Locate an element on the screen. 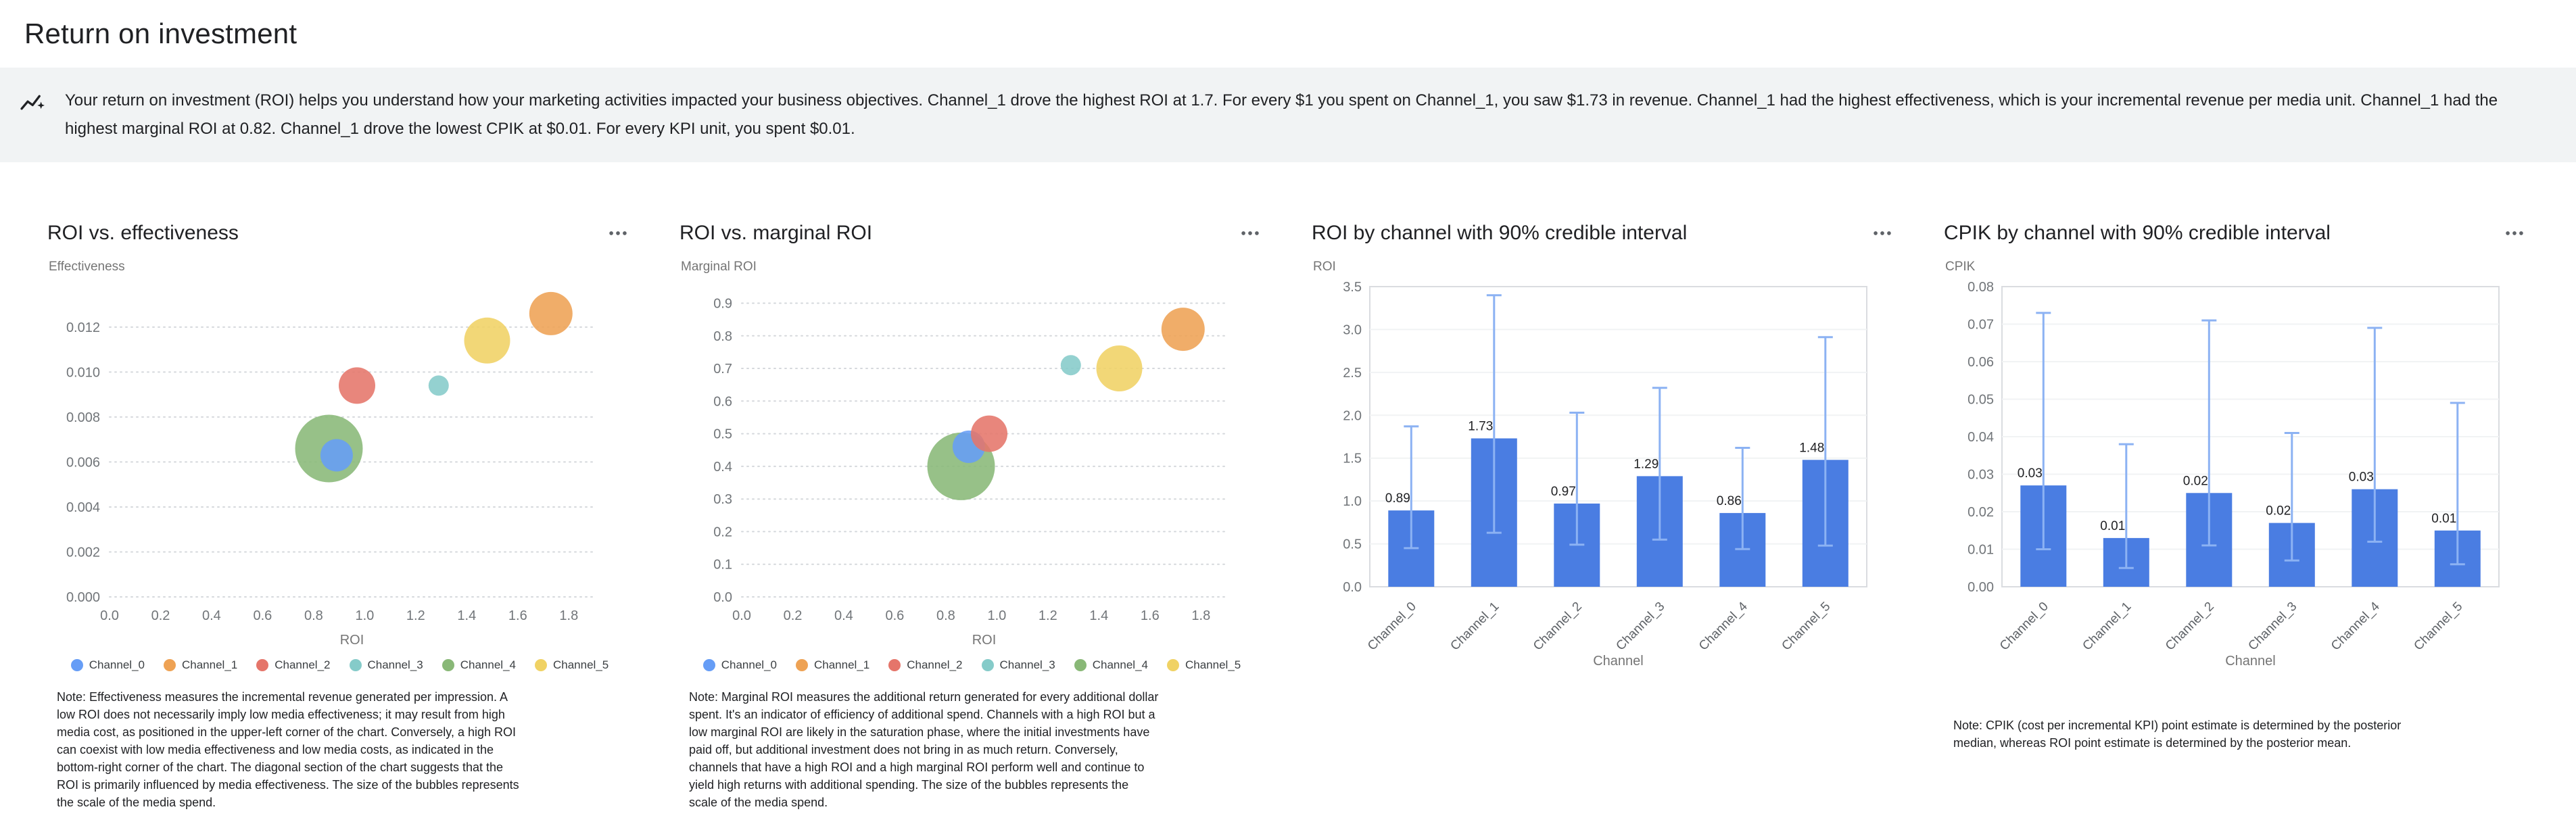  y-tick-label: 0.012 is located at coordinates (83, 327).